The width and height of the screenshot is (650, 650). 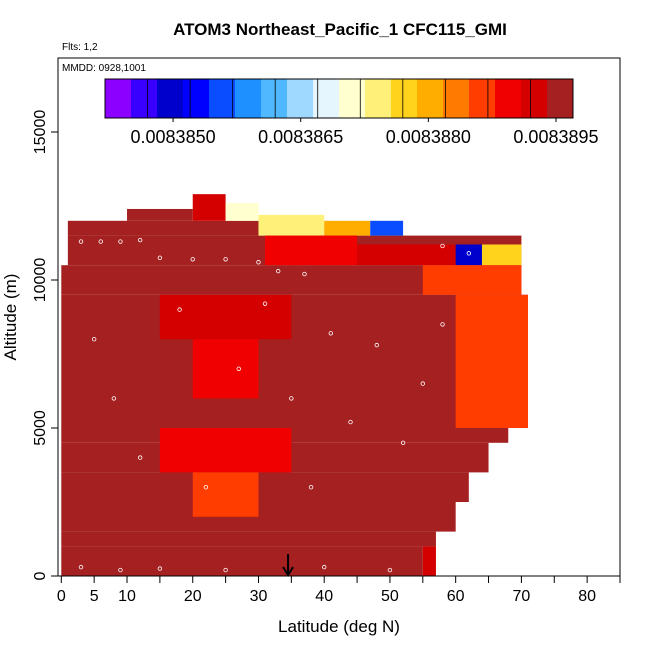 What do you see at coordinates (104, 68) in the screenshot?
I see `dates-note: MMDD: 0928,1001` at bounding box center [104, 68].